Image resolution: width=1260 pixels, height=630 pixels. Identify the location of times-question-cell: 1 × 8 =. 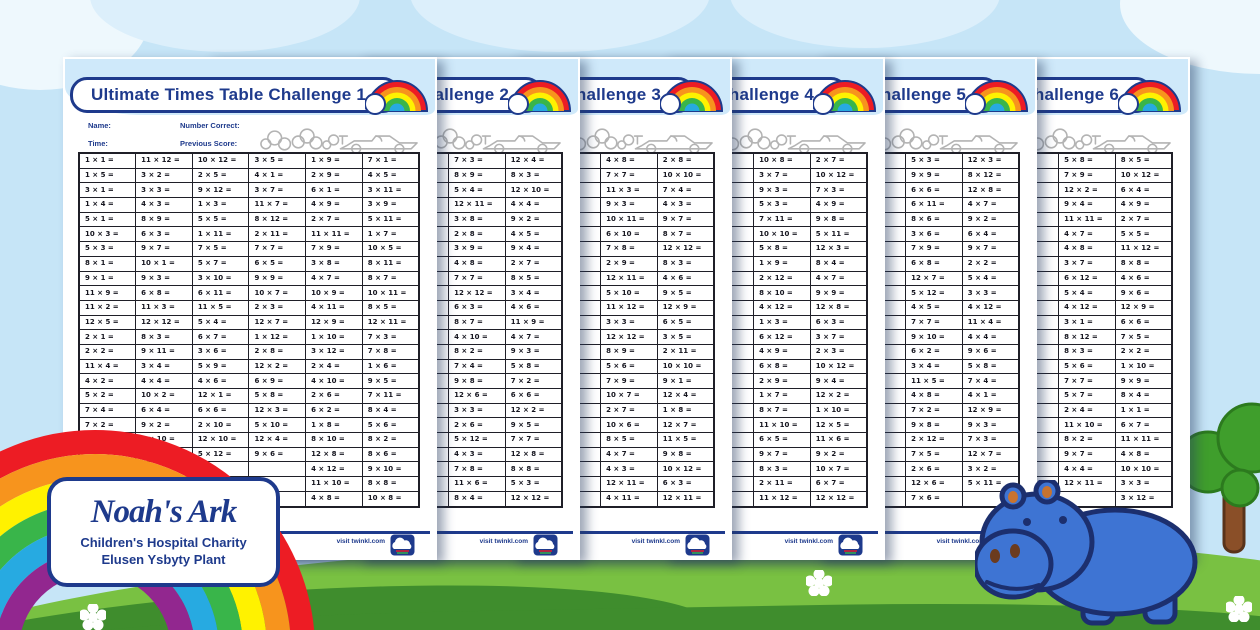
(334, 425).